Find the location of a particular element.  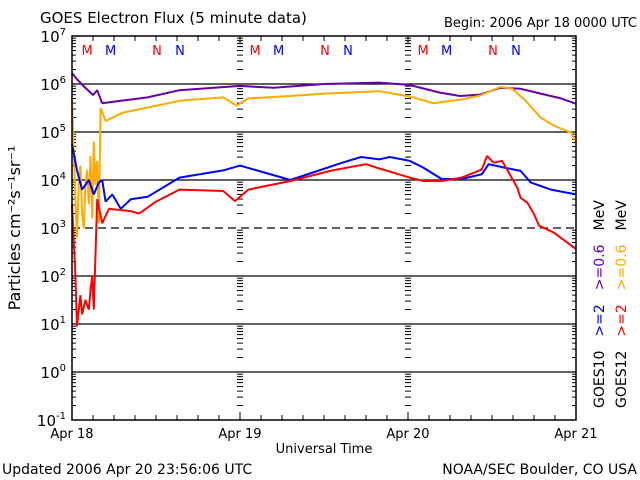

y-tick-label: 10⁶ is located at coordinates (53, 84).